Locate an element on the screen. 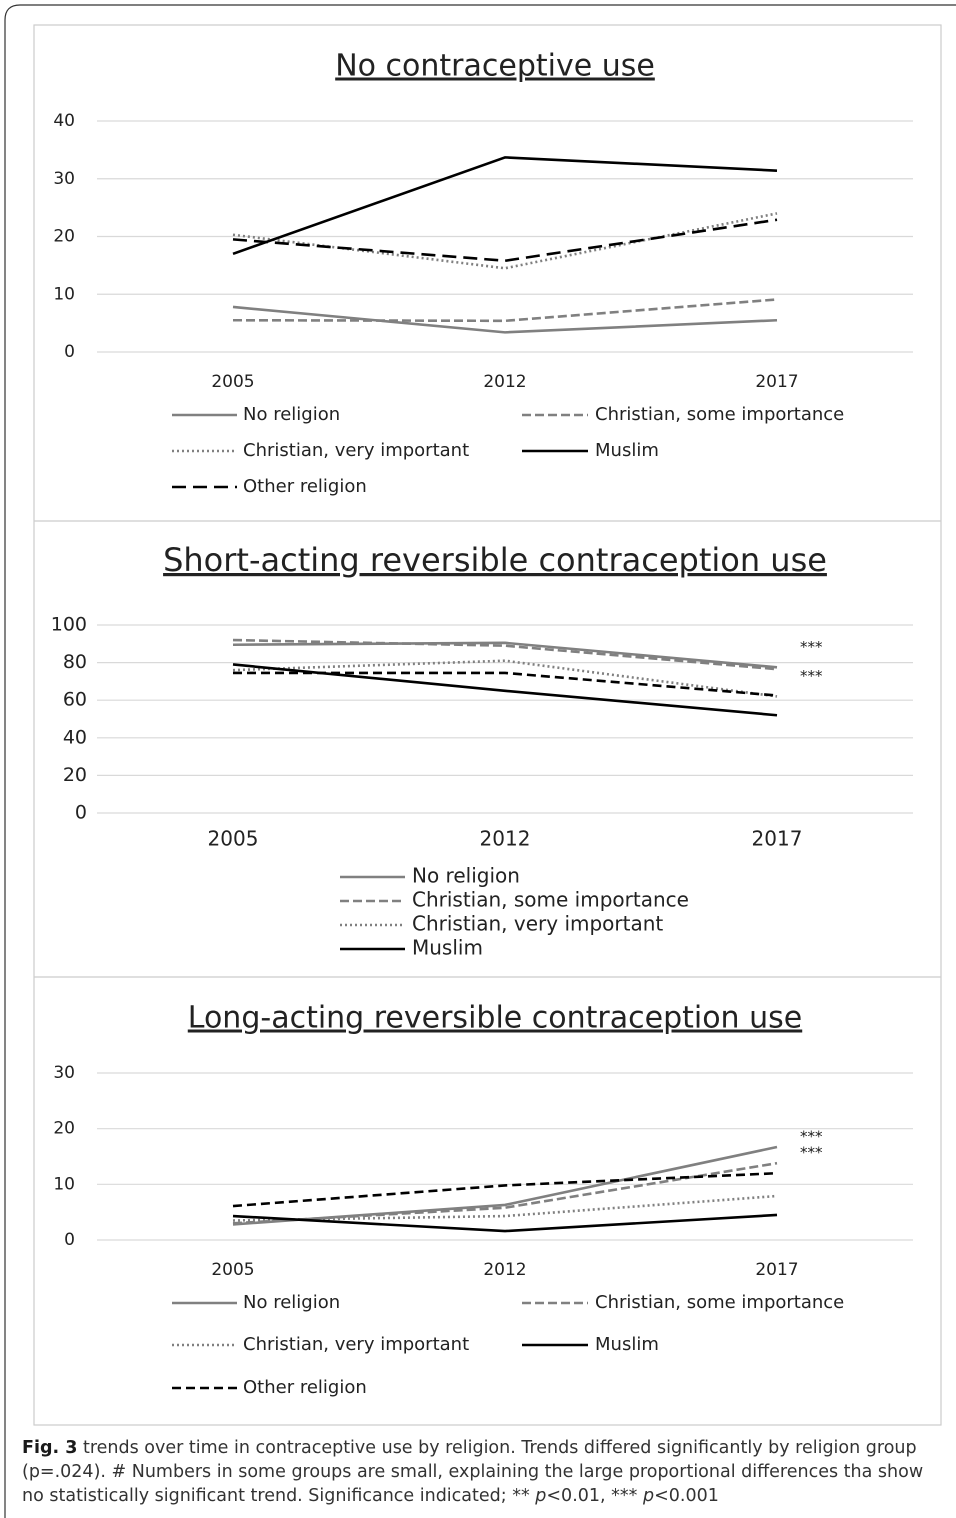 This screenshot has height=1518, width=956. y-tick-label: 60 is located at coordinates (75, 700).